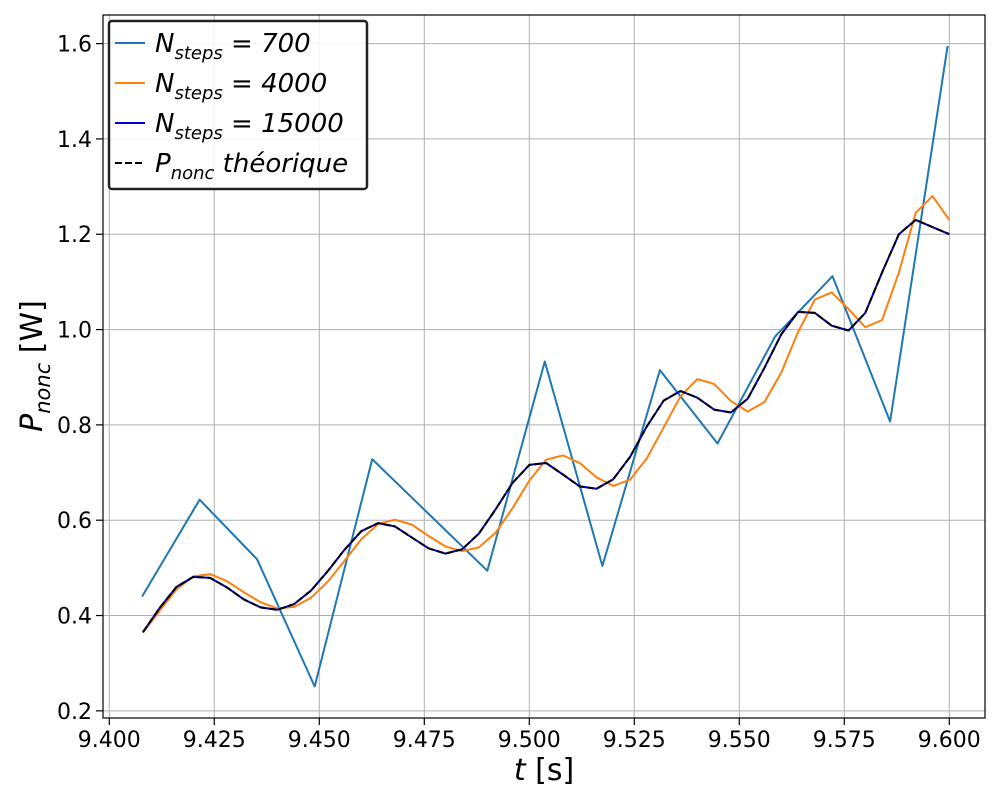 The image size is (1000, 800). What do you see at coordinates (43, 387) in the screenshot?
I see `y-axis-label-sub: nonc` at bounding box center [43, 387].